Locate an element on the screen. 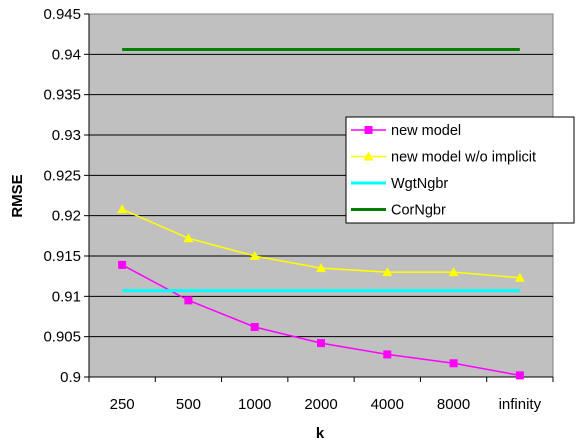 The width and height of the screenshot is (577, 445). y-tick-label: 0.945 is located at coordinates (62, 14).